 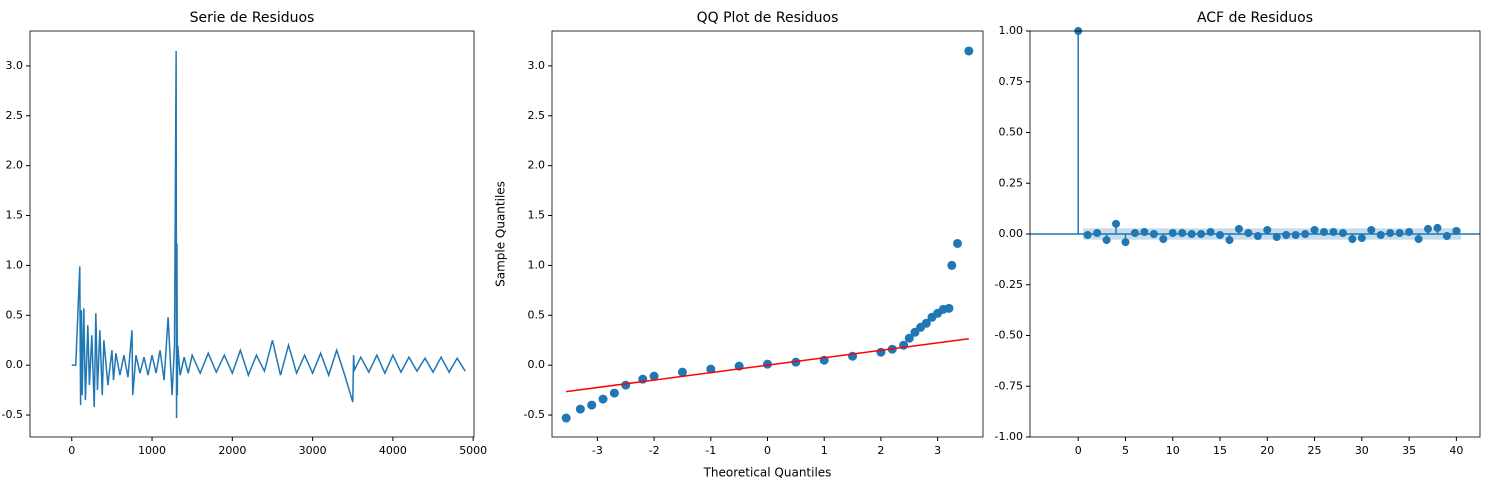 What do you see at coordinates (1011, 81) in the screenshot?
I see `y-tick-label: 0.75` at bounding box center [1011, 81].